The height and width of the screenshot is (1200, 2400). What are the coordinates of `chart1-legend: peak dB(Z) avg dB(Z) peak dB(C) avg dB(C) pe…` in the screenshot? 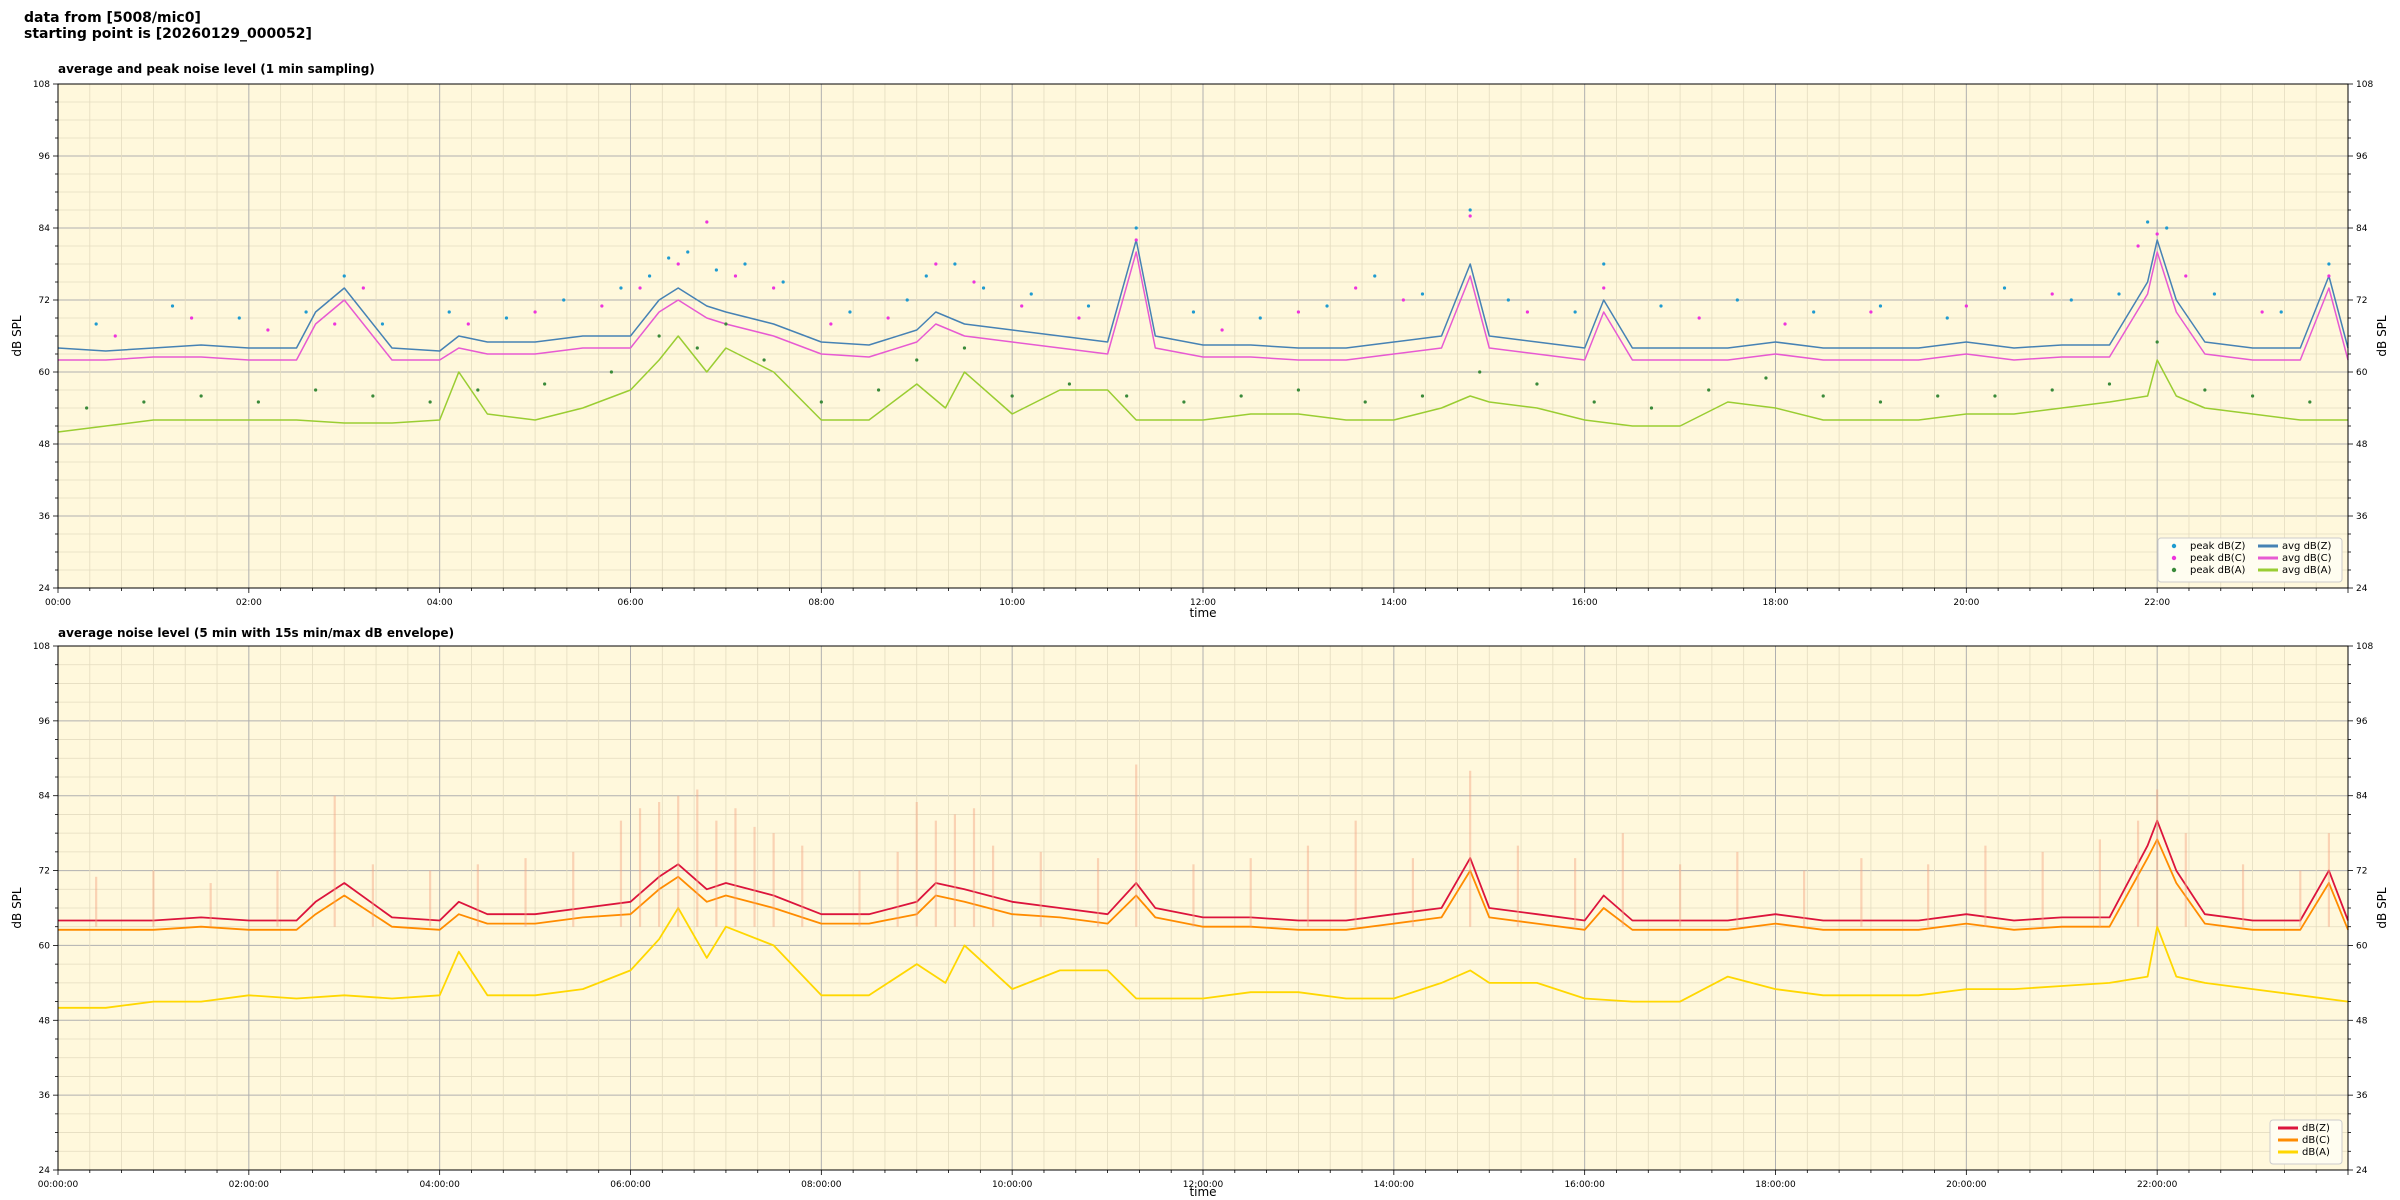 It's located at (2250, 560).